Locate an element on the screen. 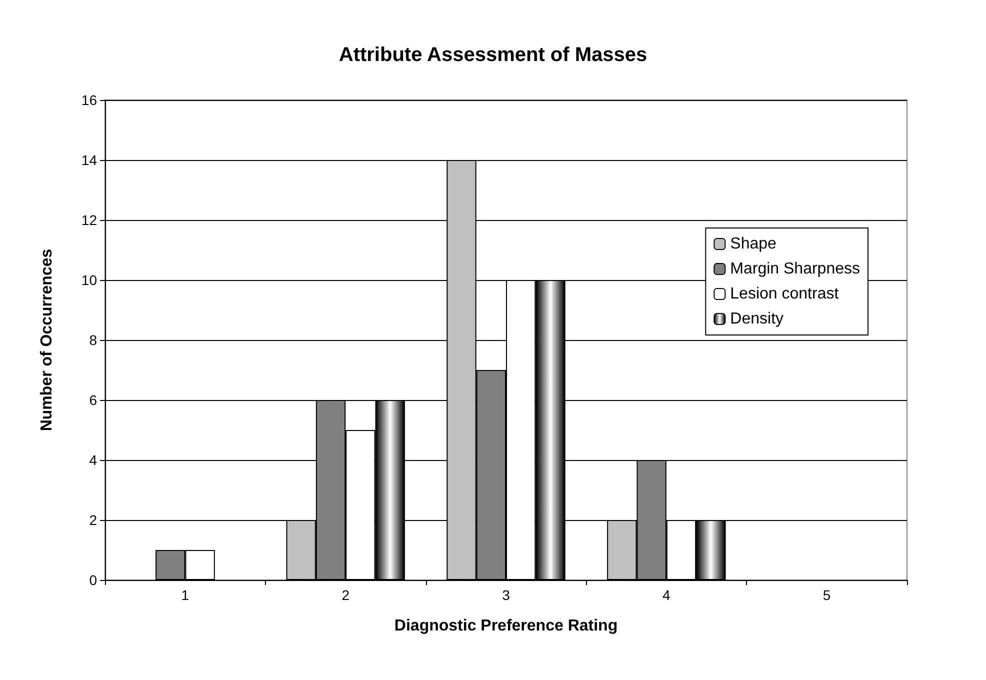 The width and height of the screenshot is (986, 680). y-tick-label: 6 is located at coordinates (93, 400).